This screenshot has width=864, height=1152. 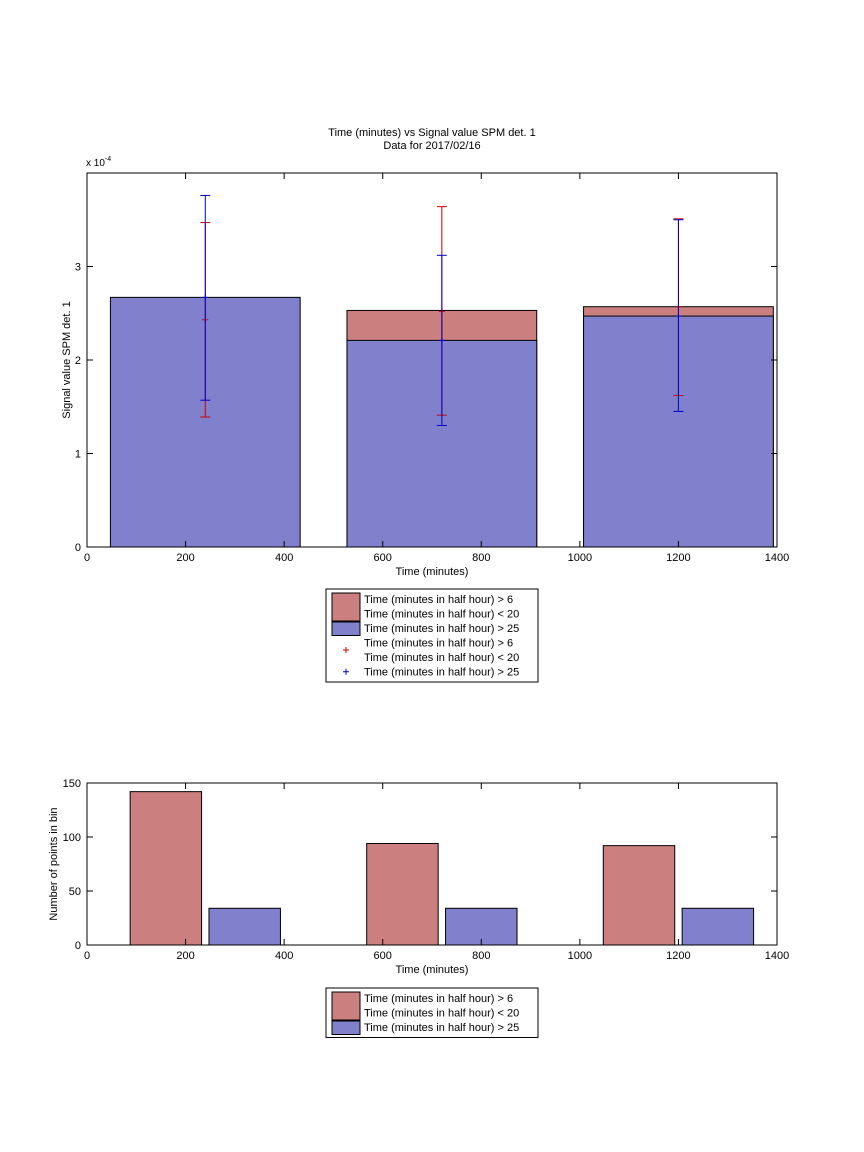 What do you see at coordinates (75, 892) in the screenshot?
I see `y-tick-label: 50` at bounding box center [75, 892].